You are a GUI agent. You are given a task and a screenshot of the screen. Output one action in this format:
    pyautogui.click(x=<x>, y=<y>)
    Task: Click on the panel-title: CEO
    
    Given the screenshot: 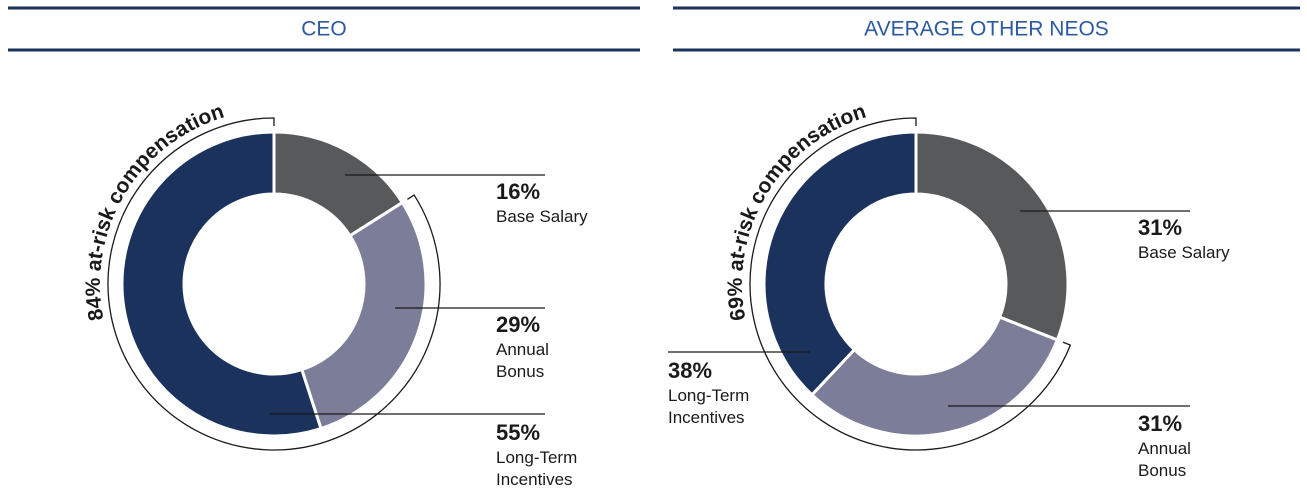 What is the action you would take?
    pyautogui.click(x=324, y=29)
    